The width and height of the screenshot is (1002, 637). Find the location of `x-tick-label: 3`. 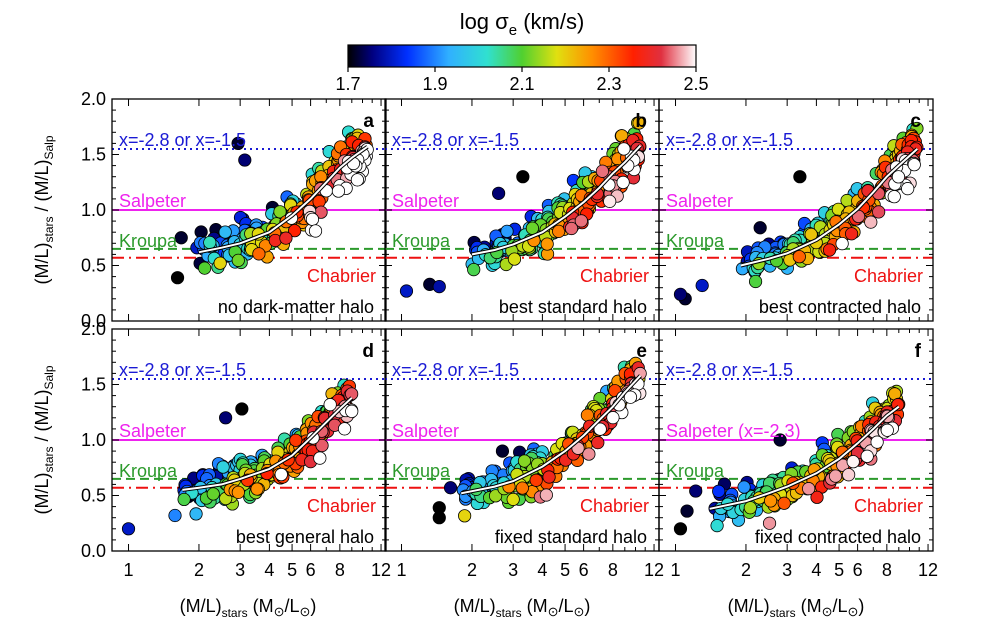

x-tick-label: 3 is located at coordinates (240, 570).